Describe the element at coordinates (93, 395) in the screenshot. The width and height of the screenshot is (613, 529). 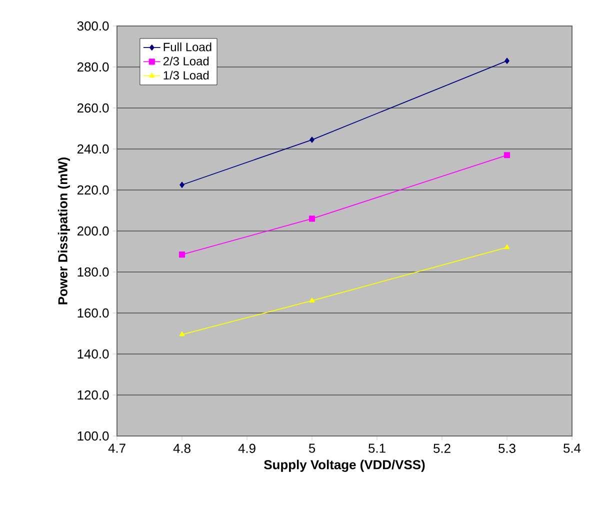
I see `y-tick-label: 120.0` at that location.